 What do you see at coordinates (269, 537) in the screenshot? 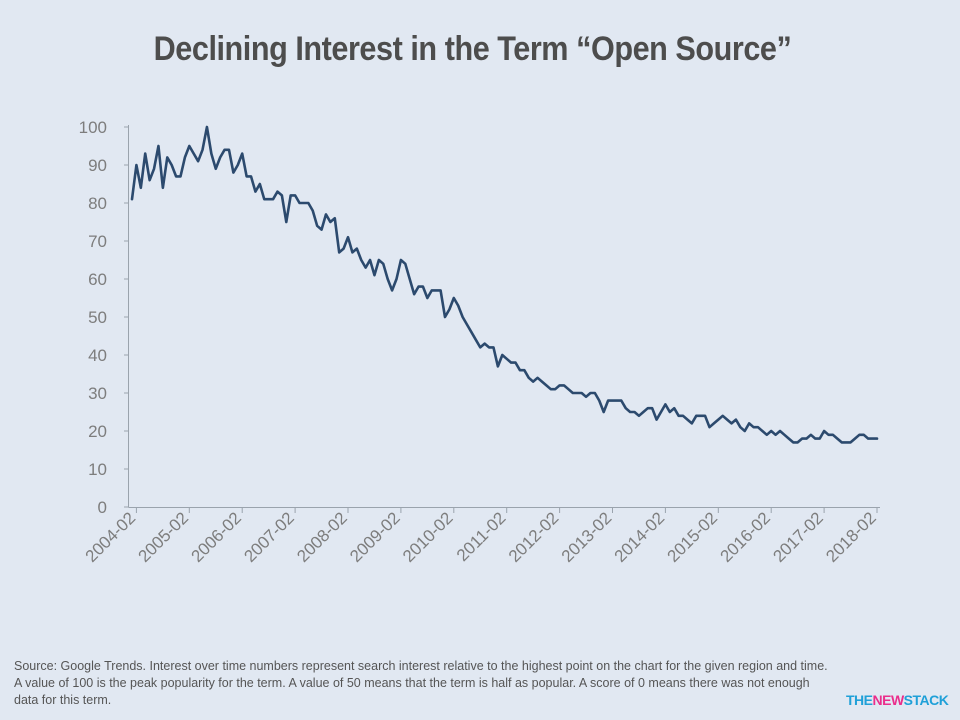
I see `x-tick-label: 2007-02` at bounding box center [269, 537].